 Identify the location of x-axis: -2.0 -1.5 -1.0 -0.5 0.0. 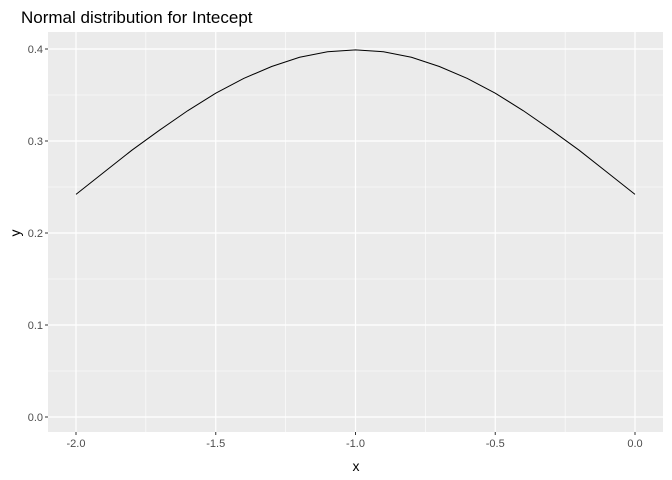
(355, 441).